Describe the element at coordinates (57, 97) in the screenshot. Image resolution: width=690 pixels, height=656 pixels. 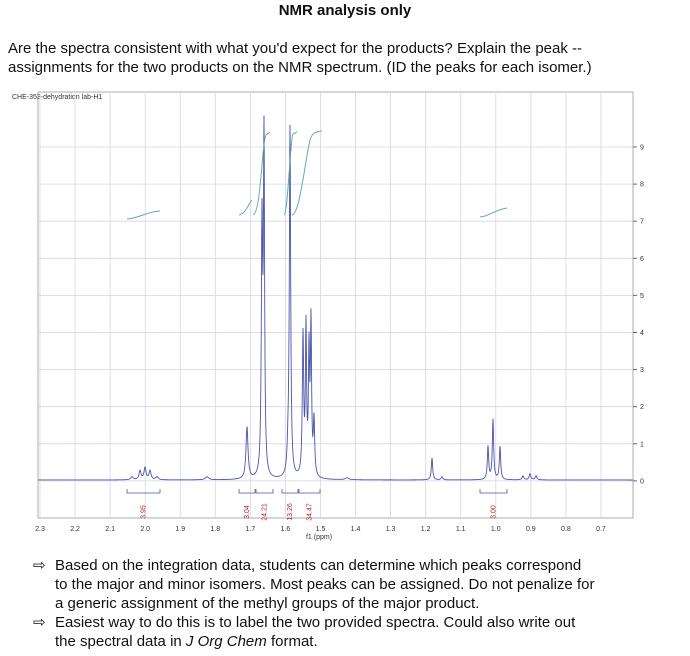
I see `spectrum-label: CHE-353-dehydration lab-H1` at that location.